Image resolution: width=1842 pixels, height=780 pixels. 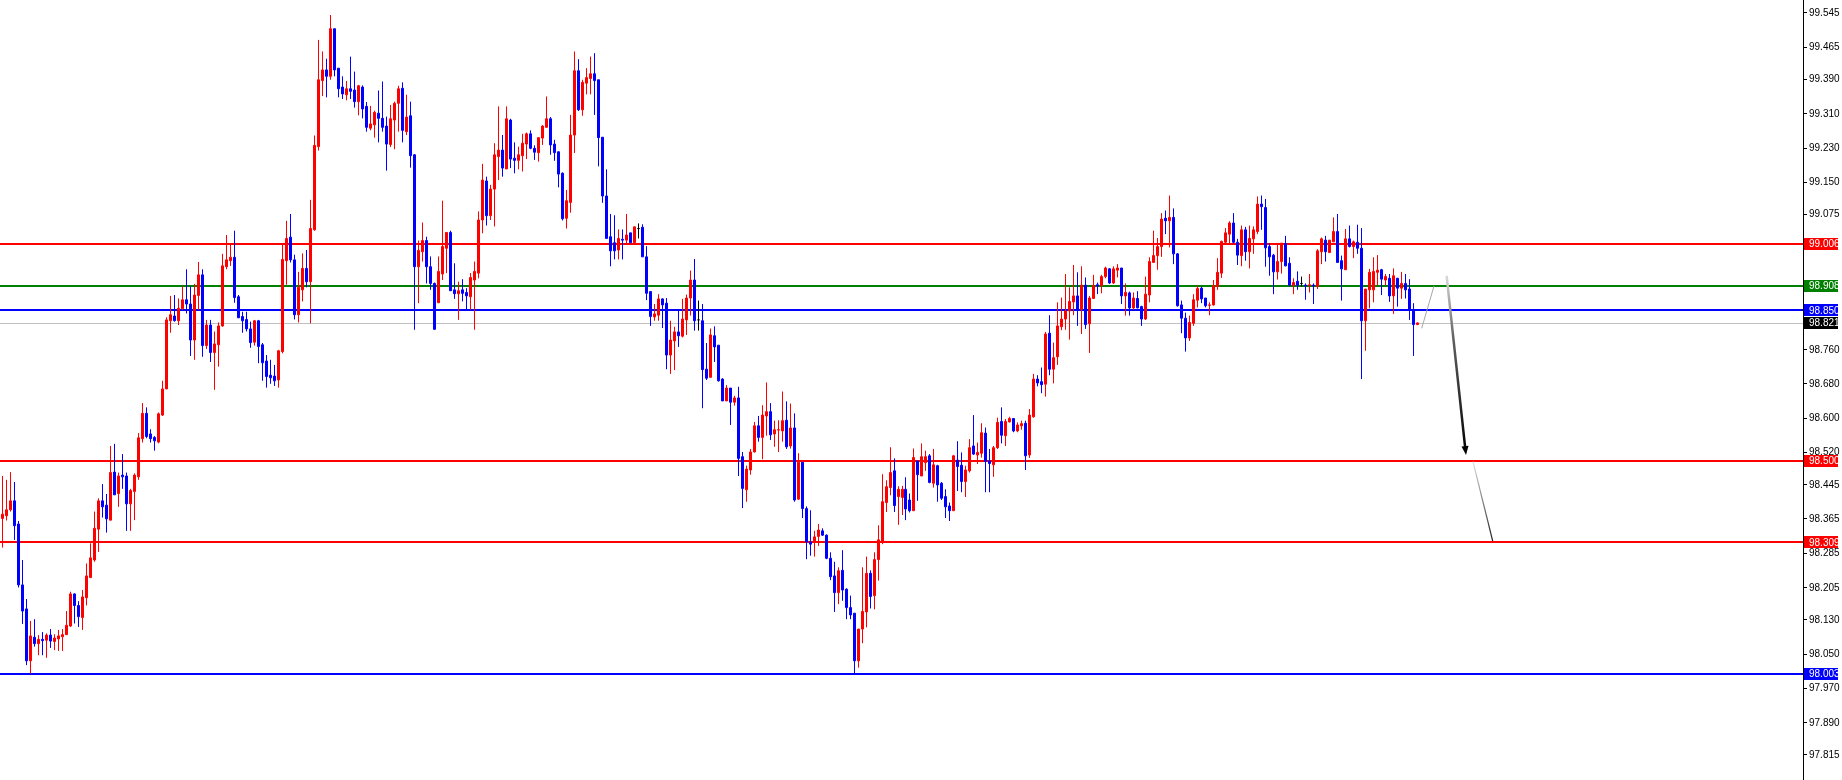 I want to click on y-tick-label: 98.600, so click(x=1825, y=418).